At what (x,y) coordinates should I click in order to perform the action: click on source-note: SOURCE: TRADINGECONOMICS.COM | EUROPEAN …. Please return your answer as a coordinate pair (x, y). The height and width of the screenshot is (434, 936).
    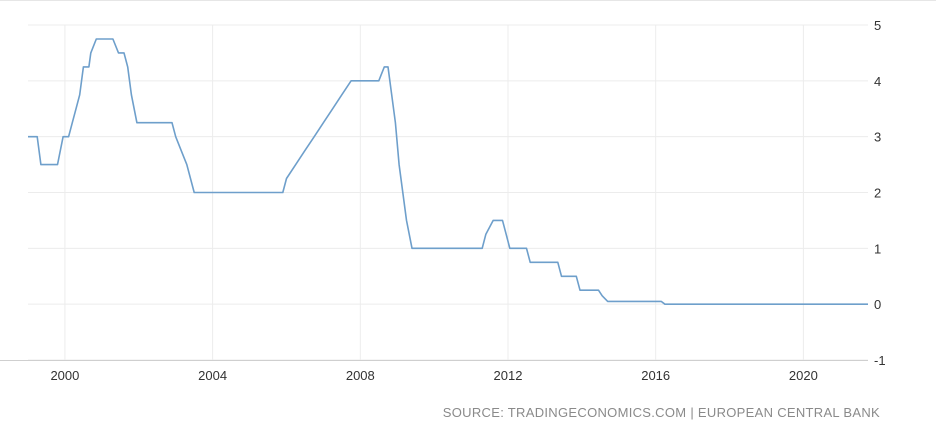
    Looking at the image, I should click on (661, 412).